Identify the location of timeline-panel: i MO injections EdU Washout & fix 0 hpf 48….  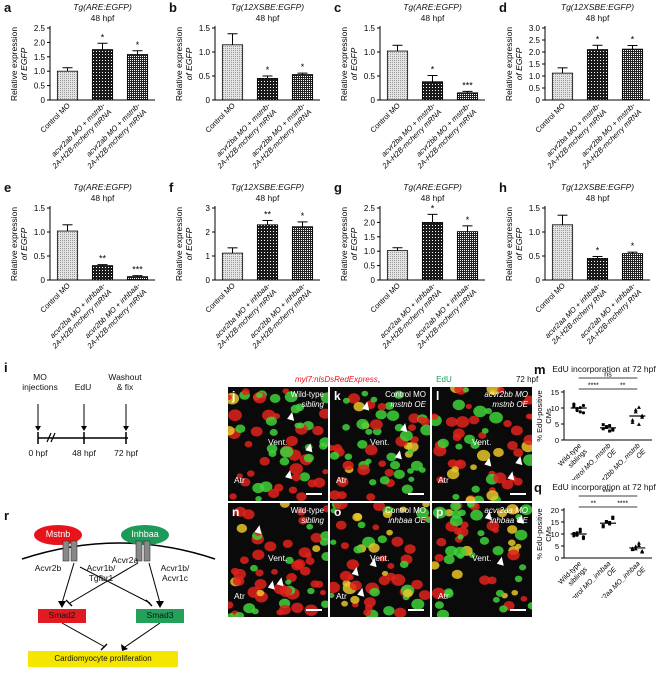
(80, 415).